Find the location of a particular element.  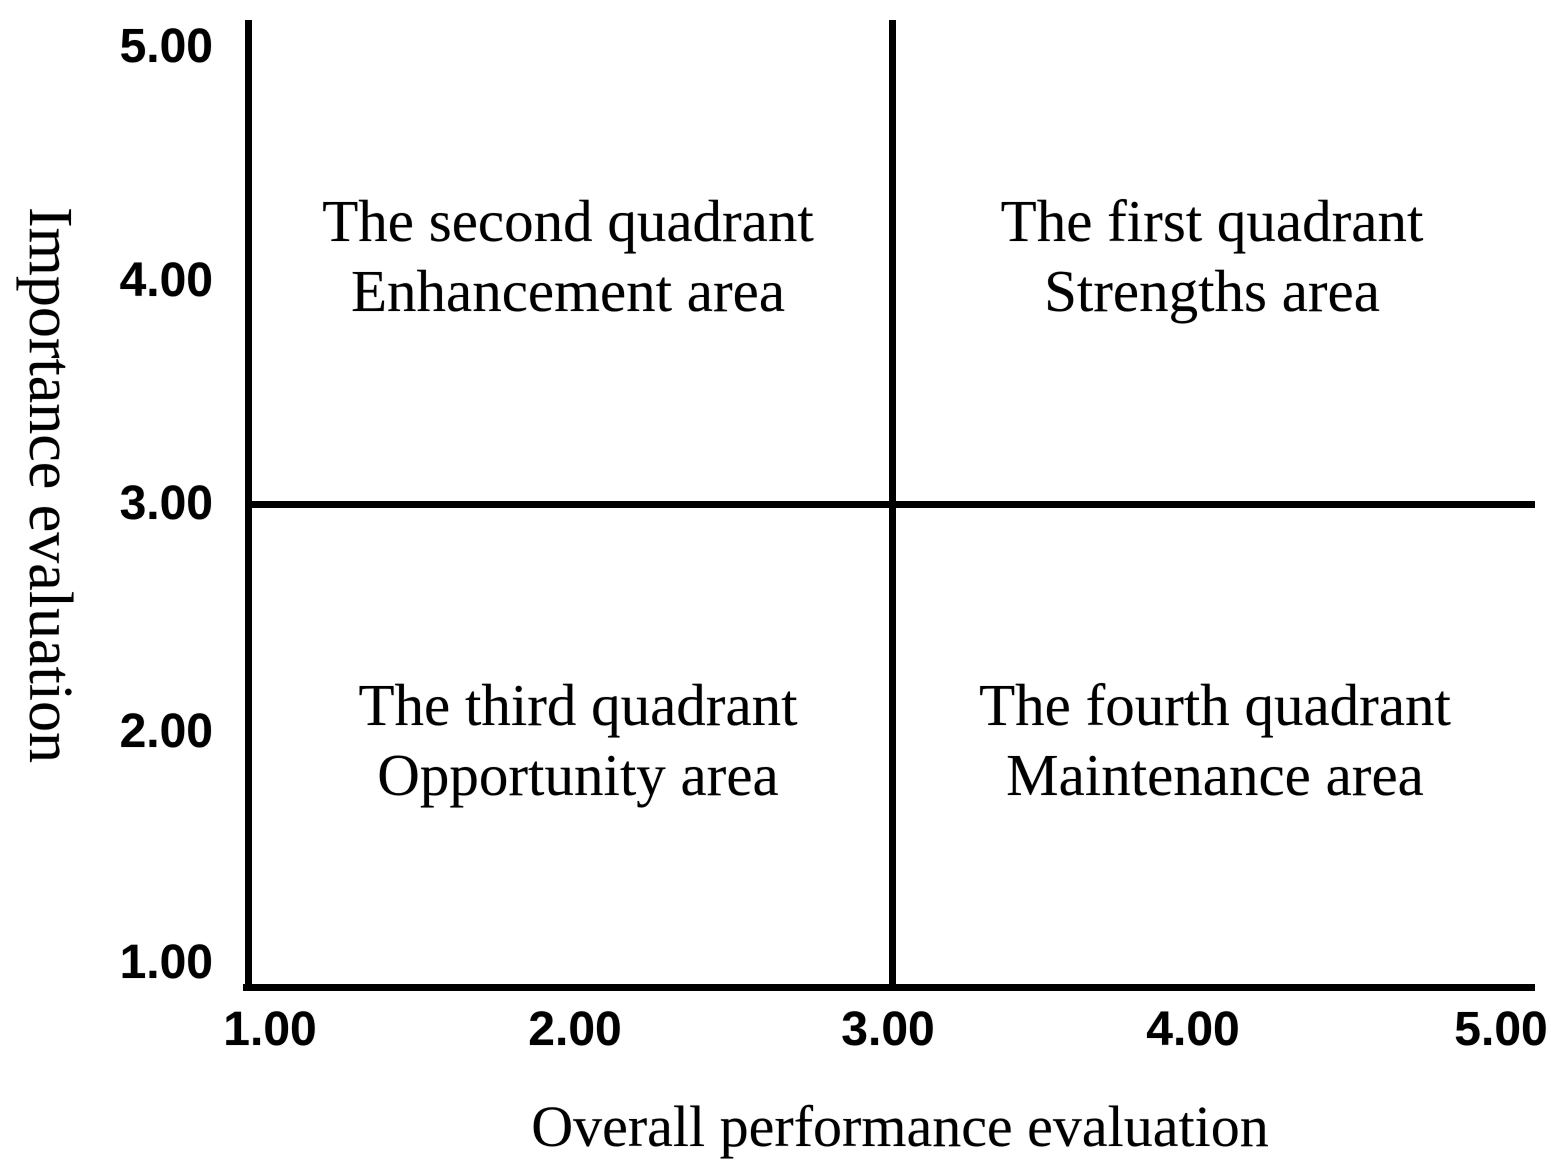

crosshair-horizontal-line is located at coordinates (891, 504).